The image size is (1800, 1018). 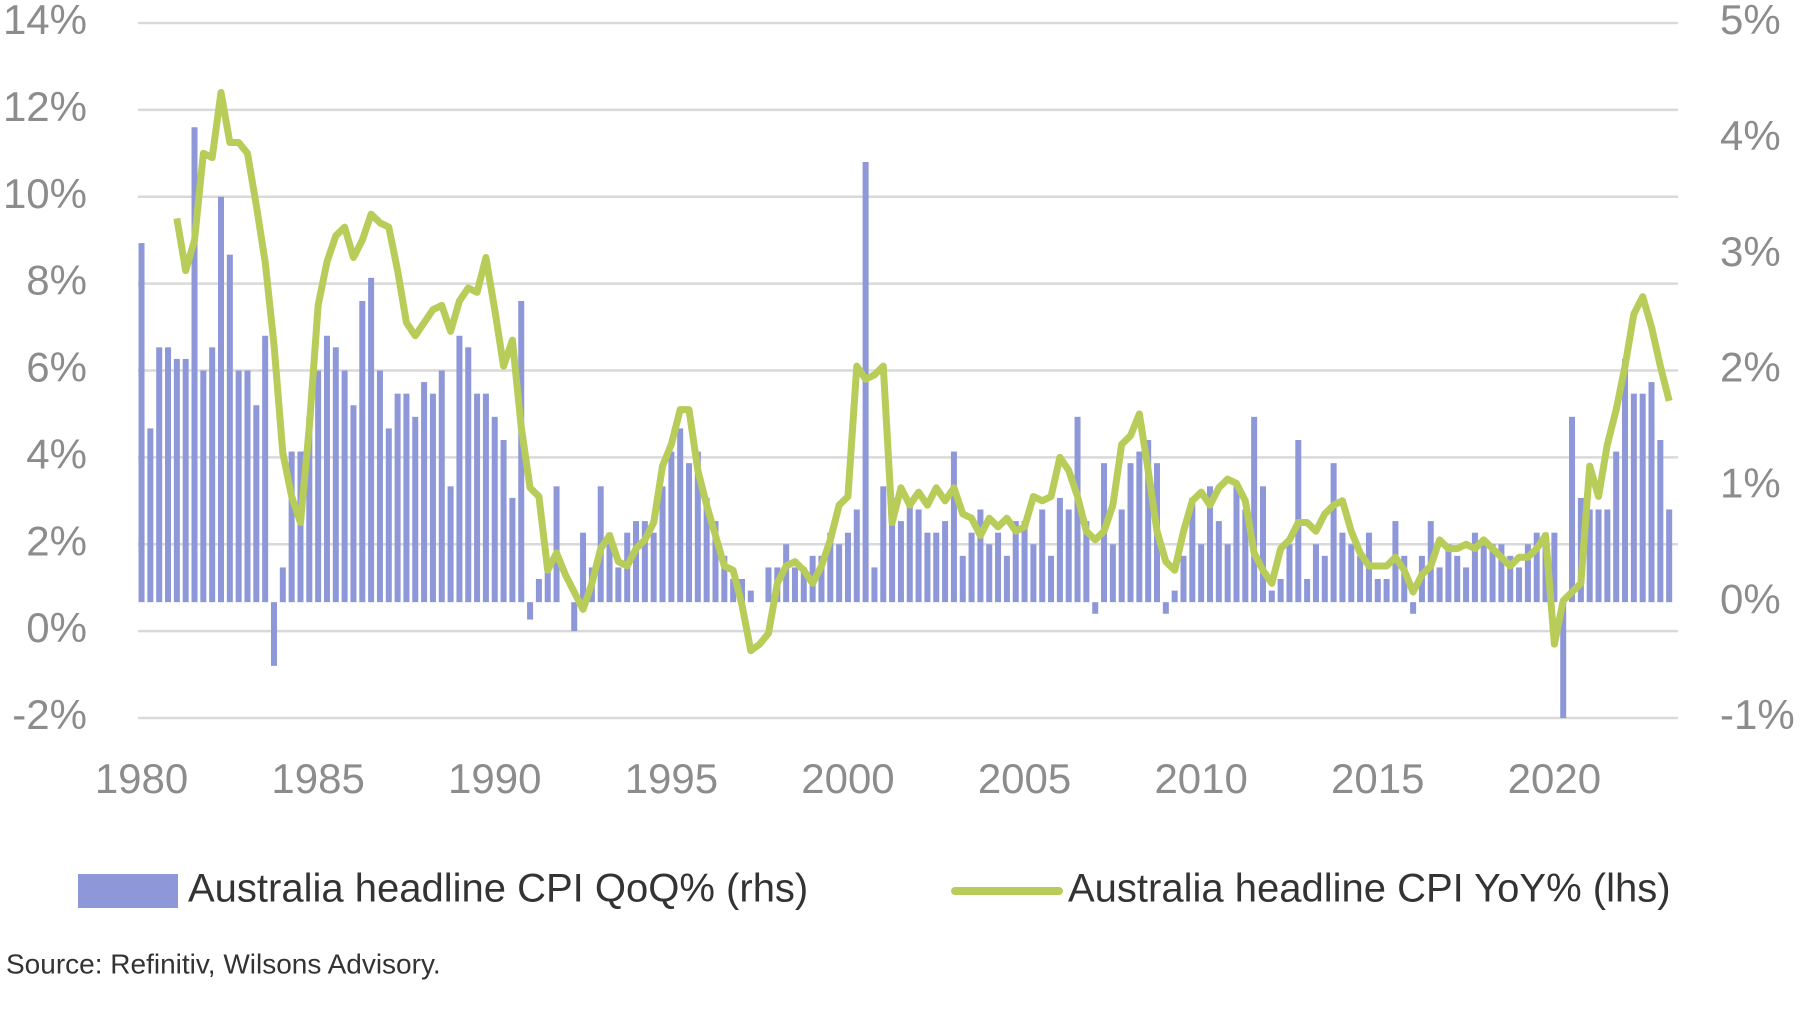 What do you see at coordinates (56, 627) in the screenshot?
I see `y-tick-label: 0%` at bounding box center [56, 627].